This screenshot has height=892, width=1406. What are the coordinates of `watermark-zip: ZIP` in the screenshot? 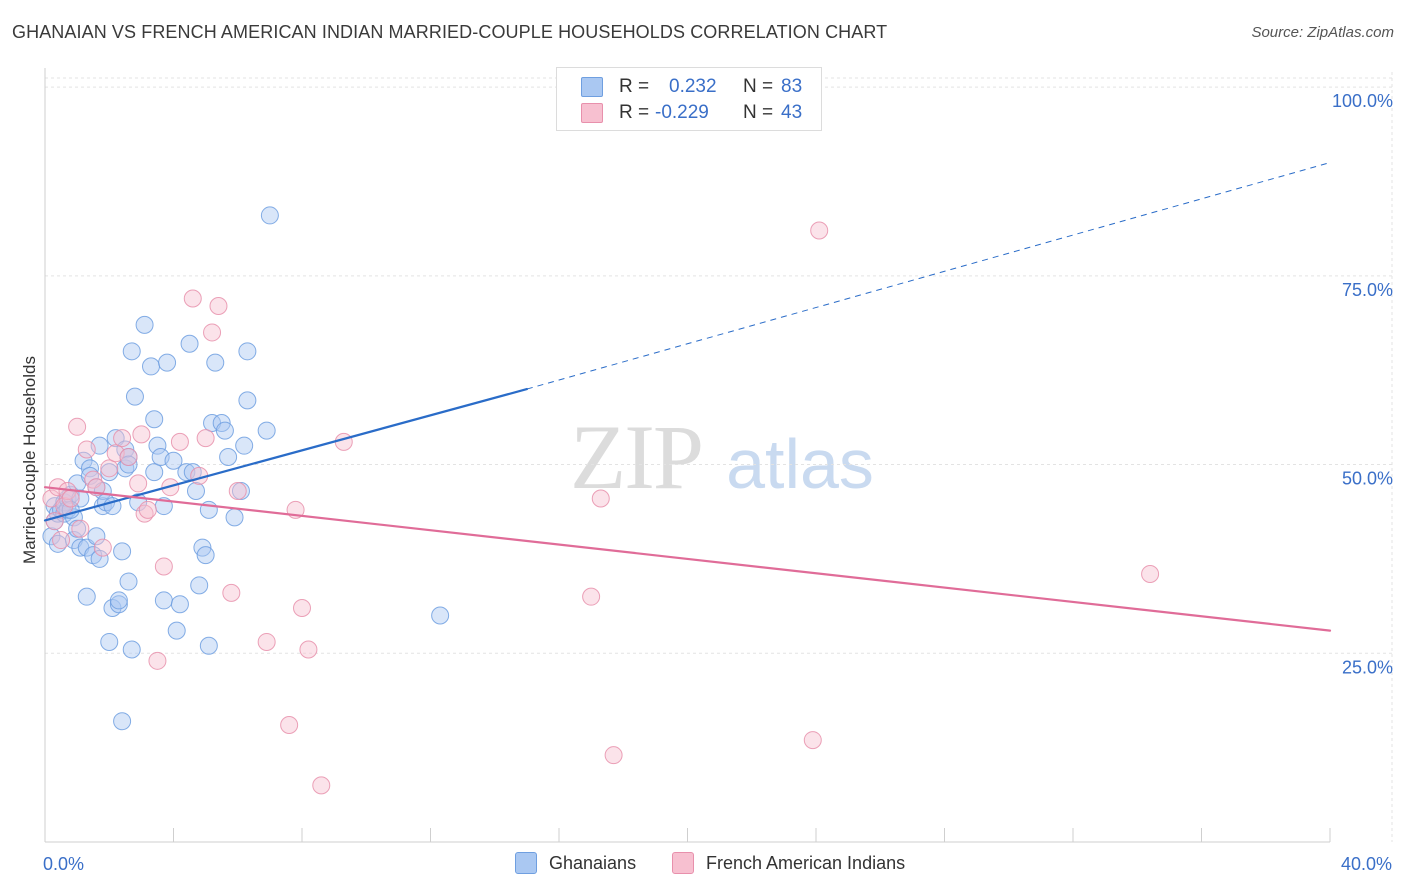 It's located at (636, 457).